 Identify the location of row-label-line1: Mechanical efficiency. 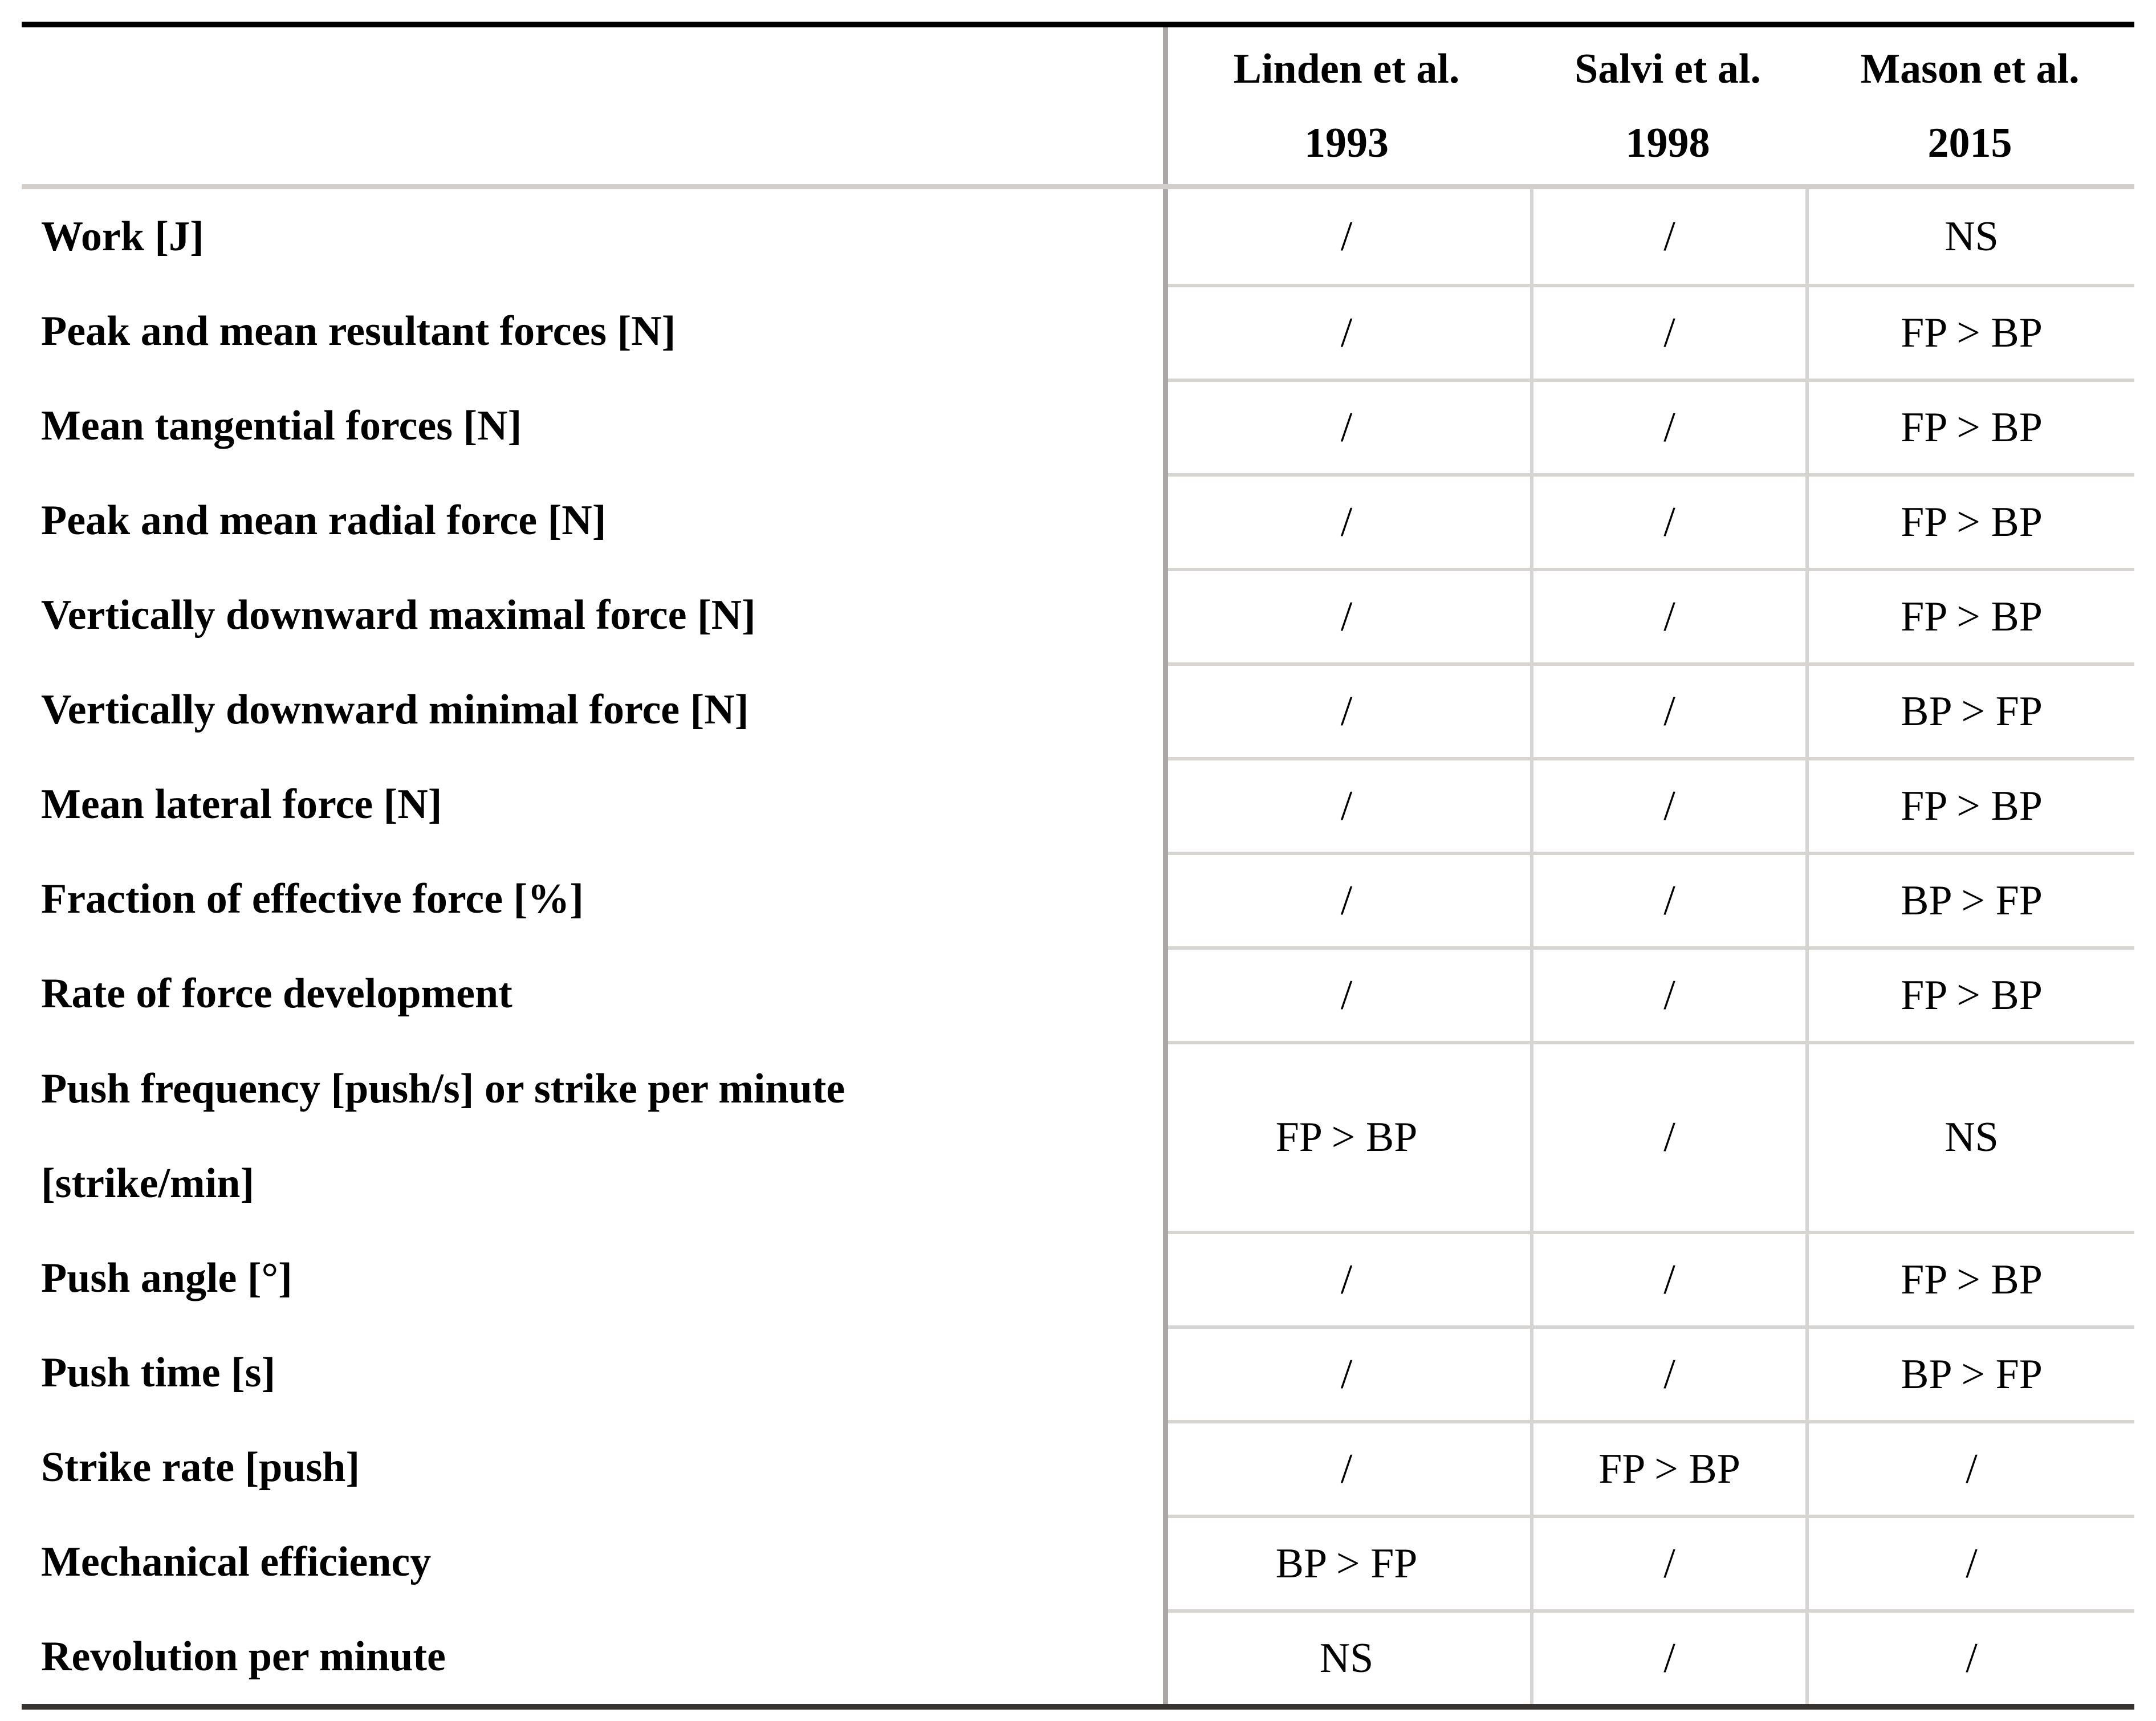
(236, 1562).